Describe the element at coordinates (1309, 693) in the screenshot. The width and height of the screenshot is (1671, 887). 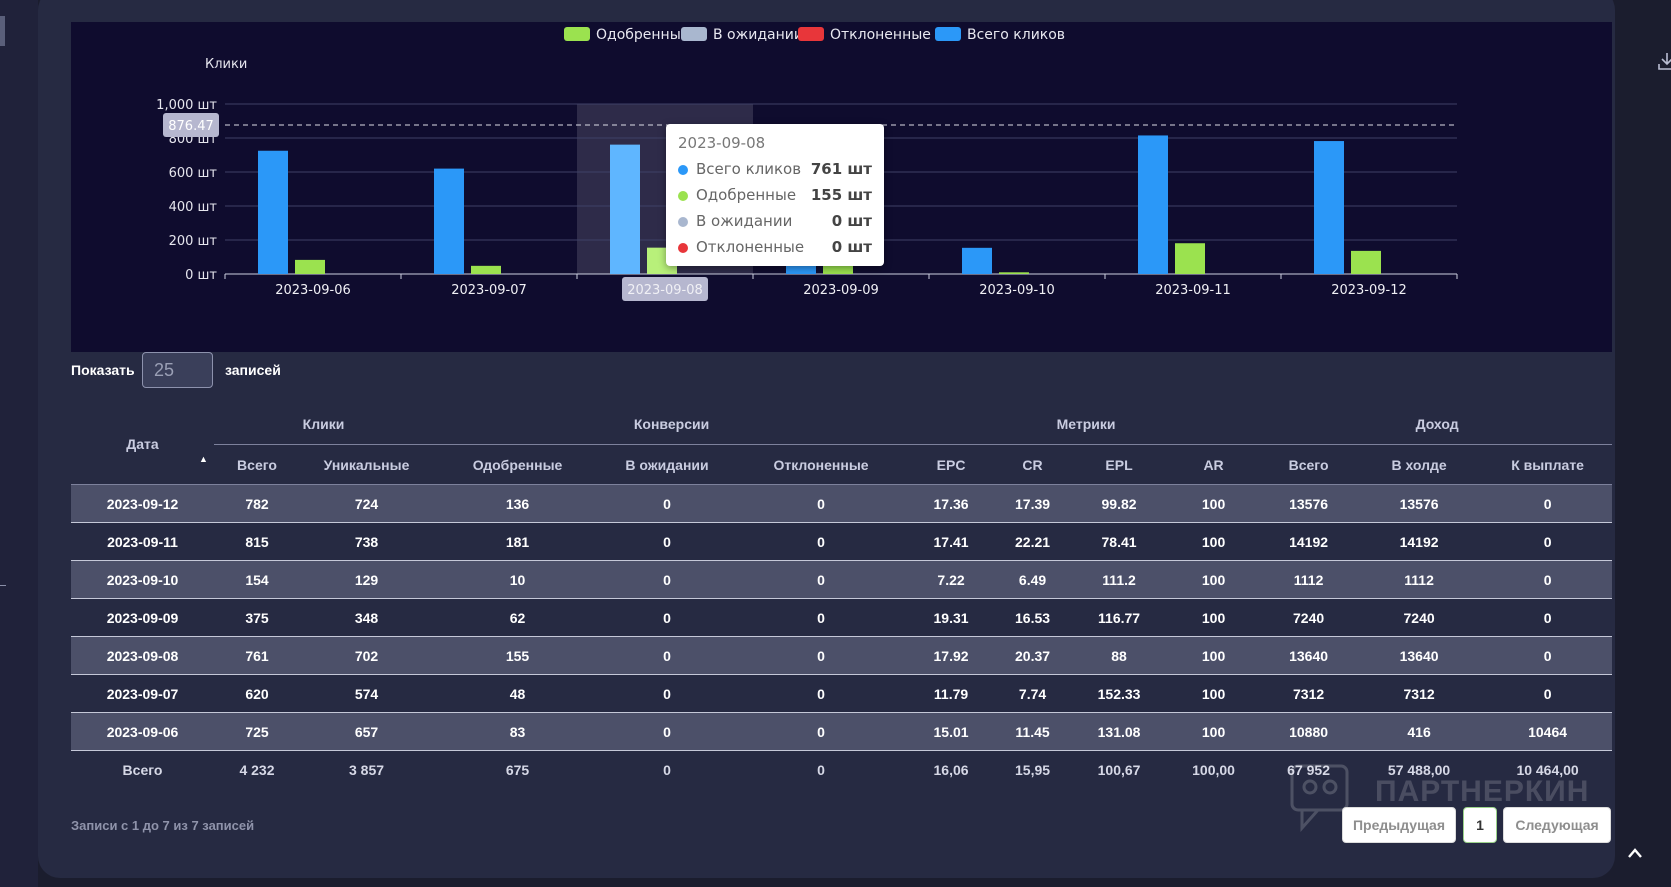
I see `income-total-cell: 7312` at that location.